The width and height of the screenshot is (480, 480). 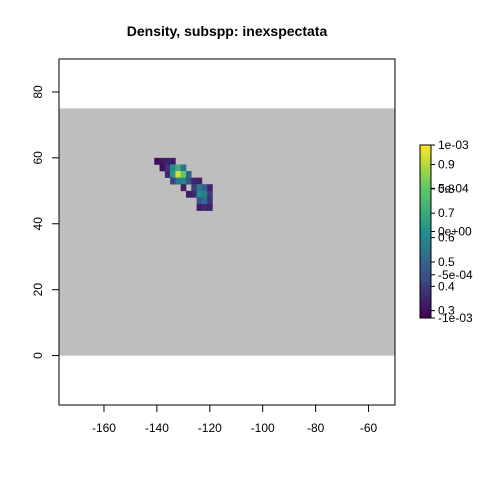 I want to click on colorbar-tick-label: 0e+00, so click(x=455, y=232).